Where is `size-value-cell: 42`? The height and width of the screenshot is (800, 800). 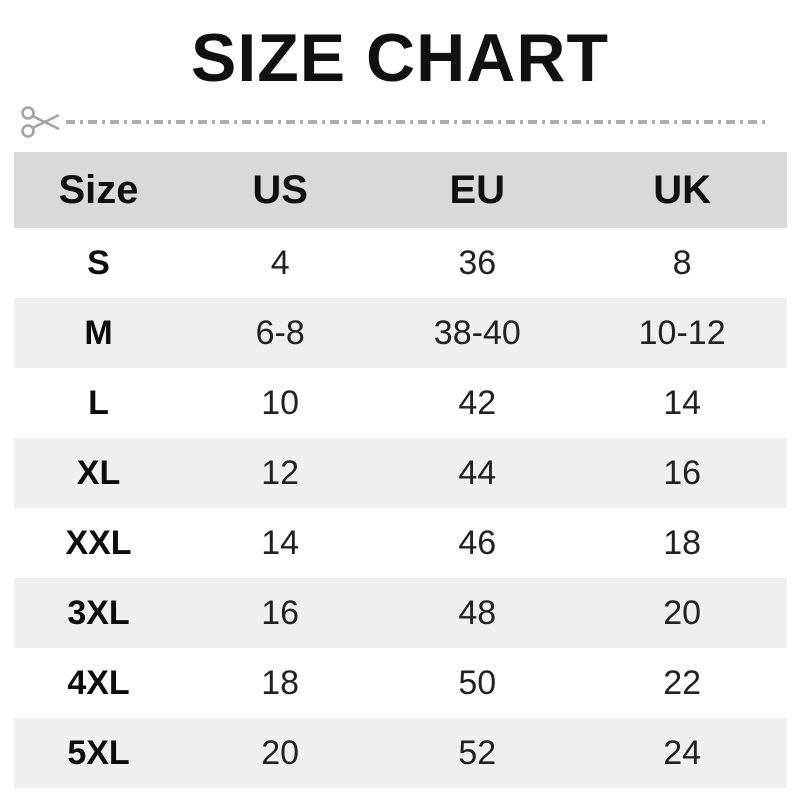 size-value-cell: 42 is located at coordinates (477, 402).